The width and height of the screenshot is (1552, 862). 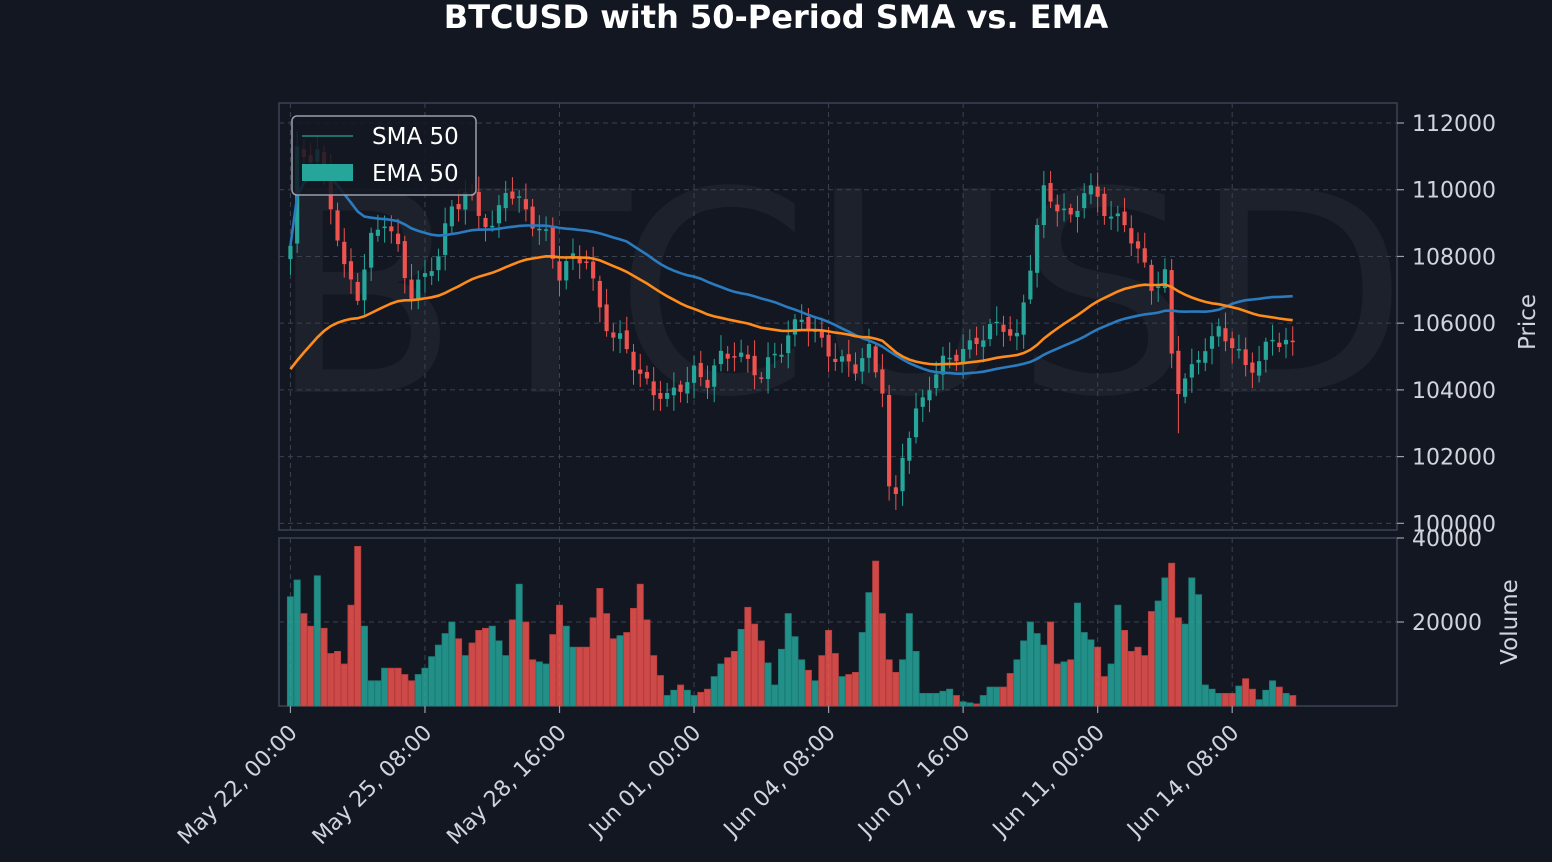 I want to click on legend-sma-label: SMA 50, so click(x=415, y=137).